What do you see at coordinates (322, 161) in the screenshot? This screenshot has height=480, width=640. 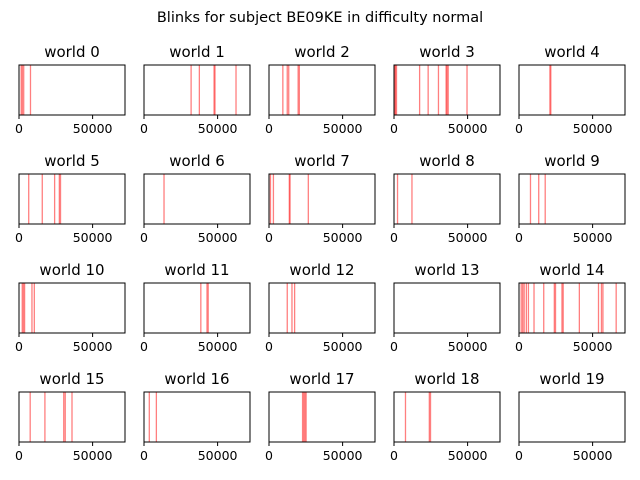 I see `panel-title: world 7` at bounding box center [322, 161].